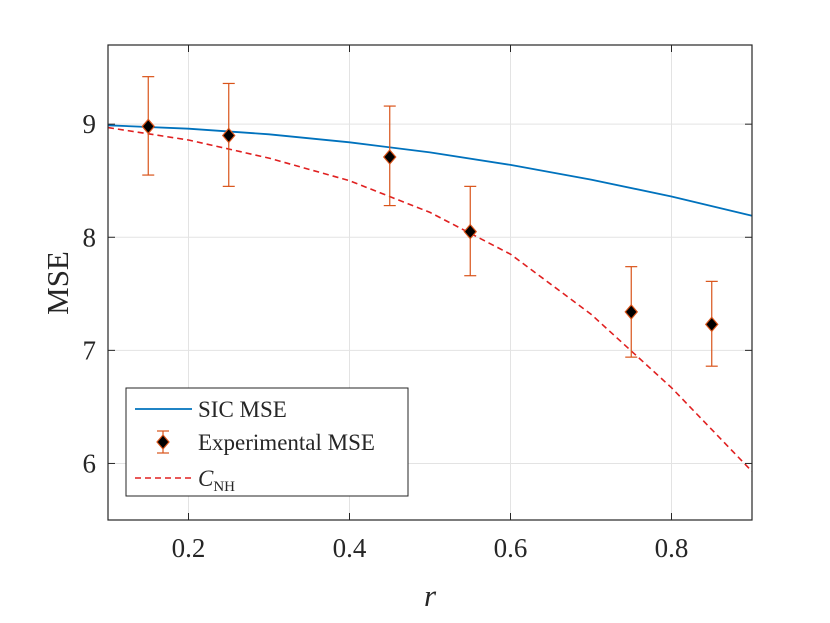  I want to click on legend: SIC MSE Experimental MSE CNH, so click(267, 442).